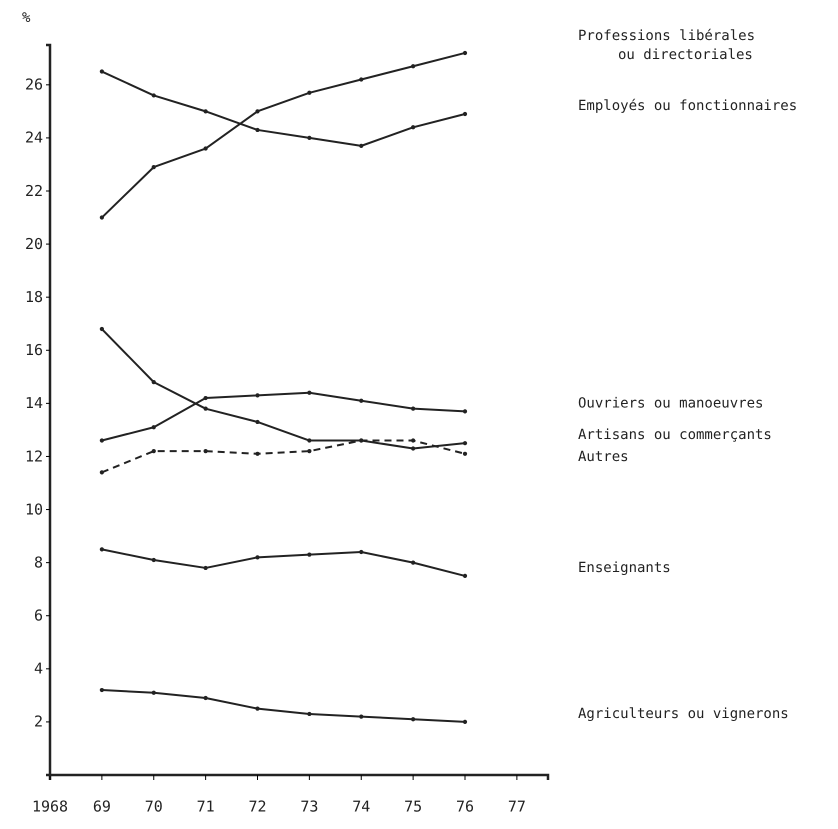 The width and height of the screenshot is (838, 829). I want to click on y-tick-label: 16, so click(33, 350).